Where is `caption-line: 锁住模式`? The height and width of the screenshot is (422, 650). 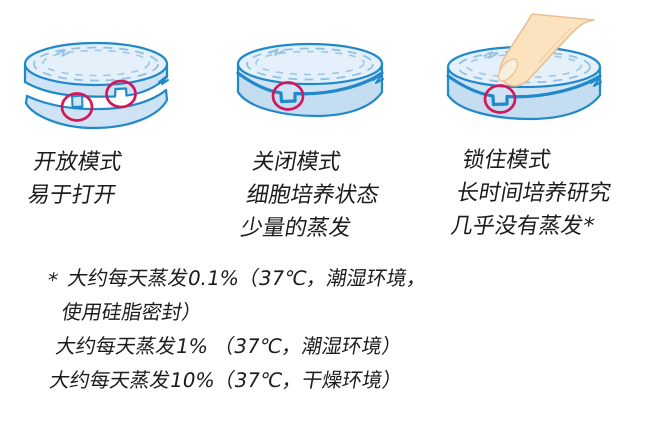
caption-line: 锁住模式 is located at coordinates (506, 160).